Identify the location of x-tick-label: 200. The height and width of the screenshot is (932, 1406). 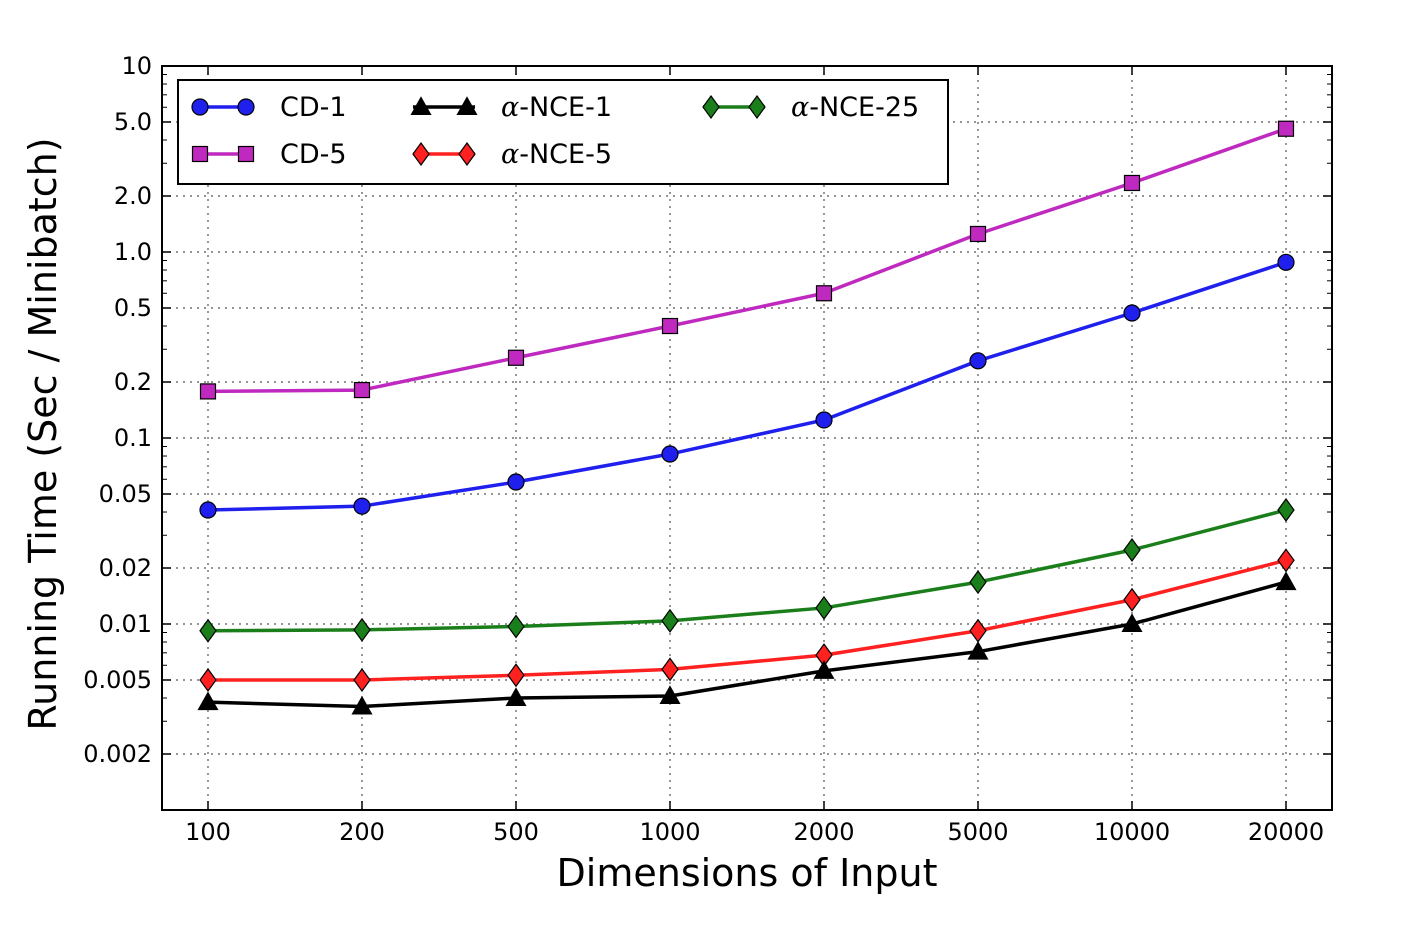
(362, 832).